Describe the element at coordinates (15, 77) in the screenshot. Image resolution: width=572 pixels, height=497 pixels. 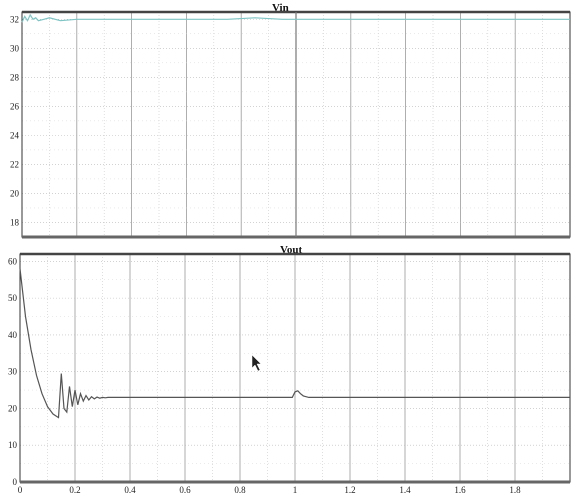
I see `vin-ytick-label: 28` at that location.